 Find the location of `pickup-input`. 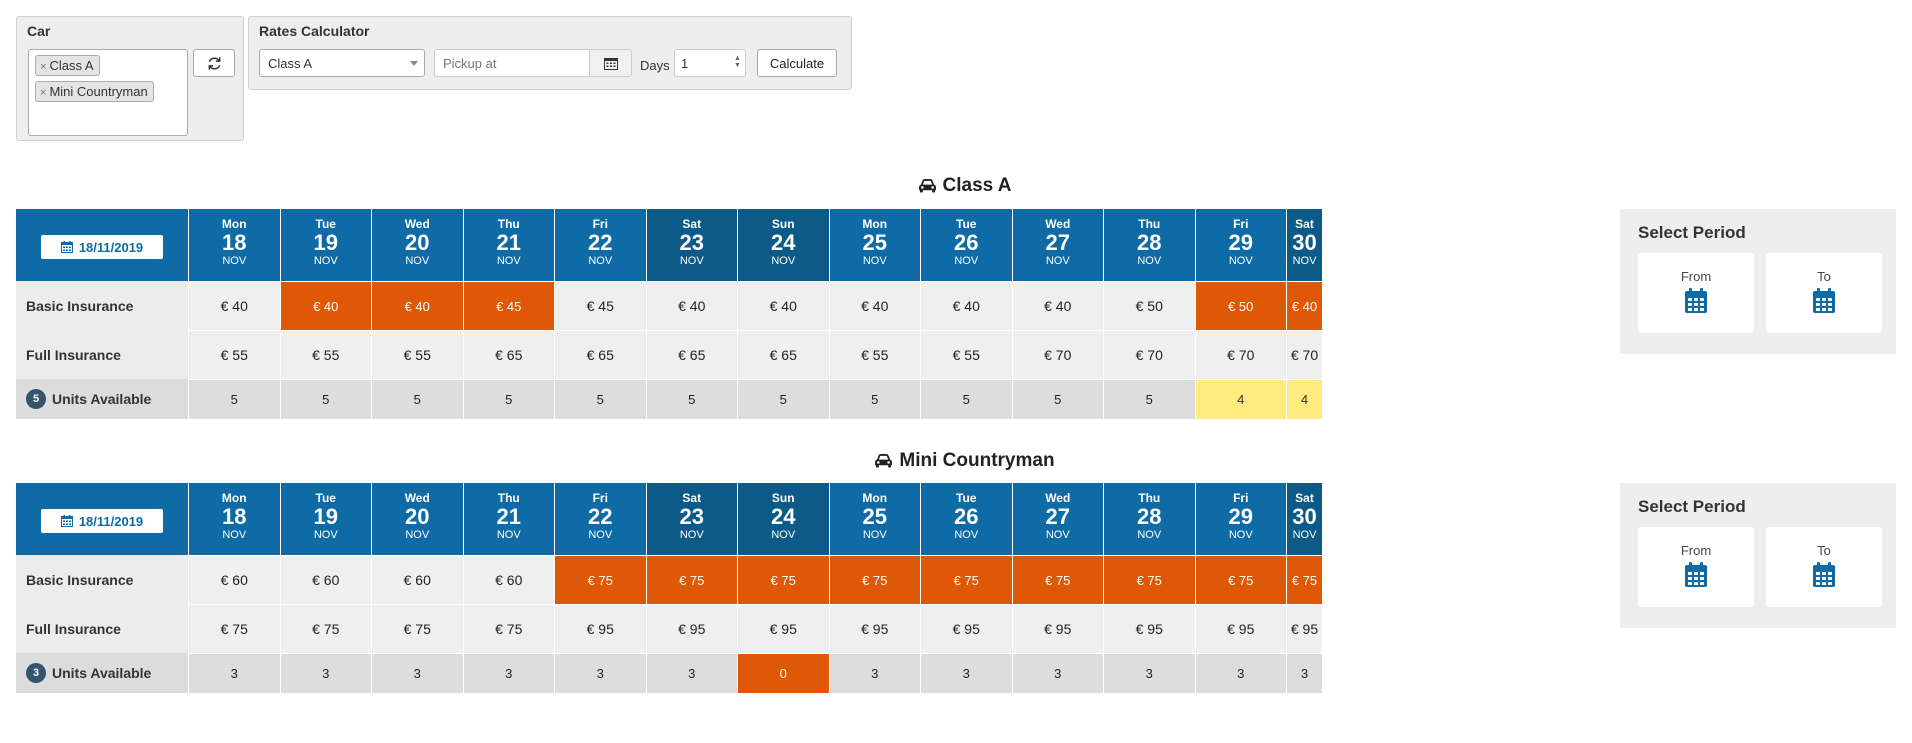

pickup-input is located at coordinates (512, 63).